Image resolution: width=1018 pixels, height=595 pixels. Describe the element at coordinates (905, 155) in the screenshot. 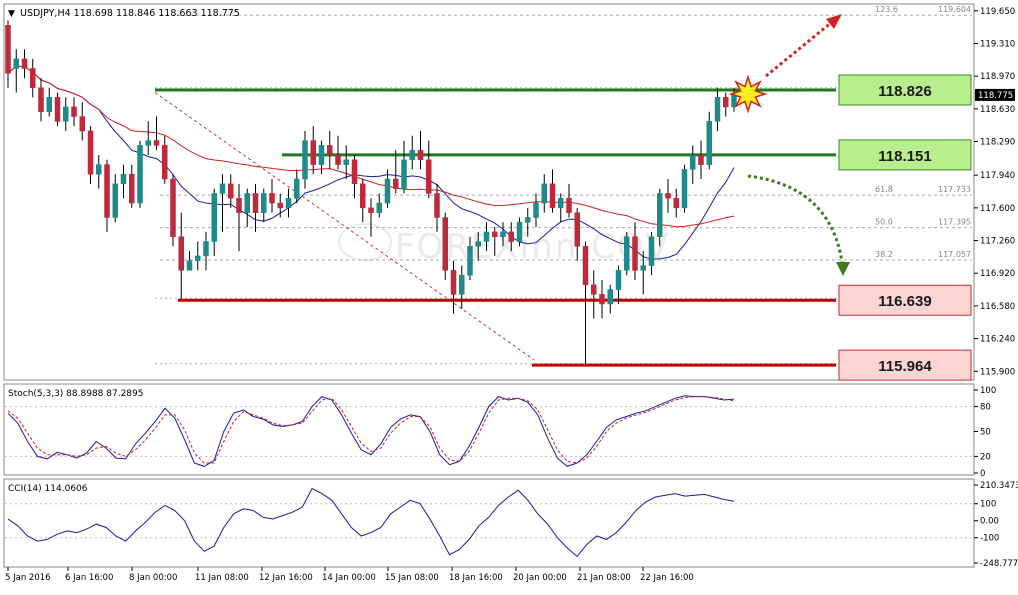

I see `resistance-2-box: 118.151` at that location.